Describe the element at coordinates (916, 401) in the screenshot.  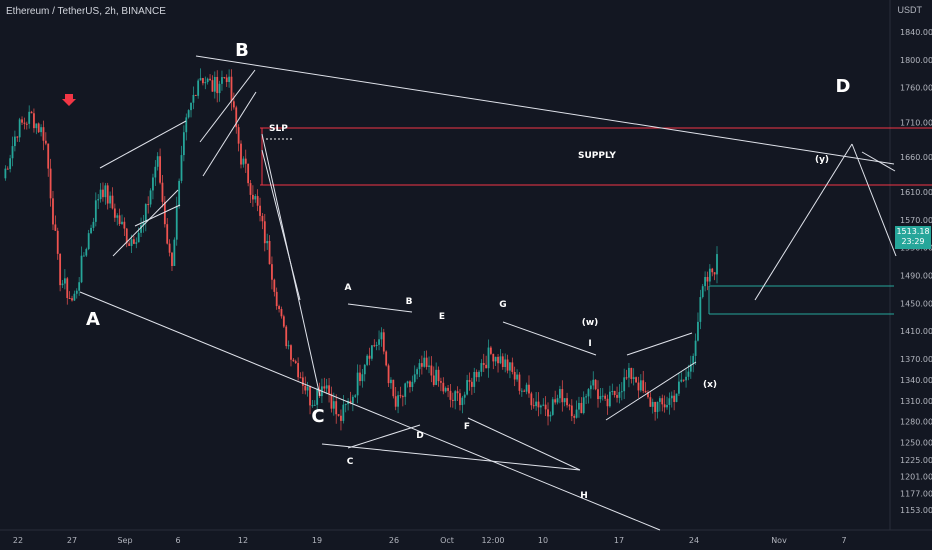
I see `y-tick-label: 1310.00` at that location.